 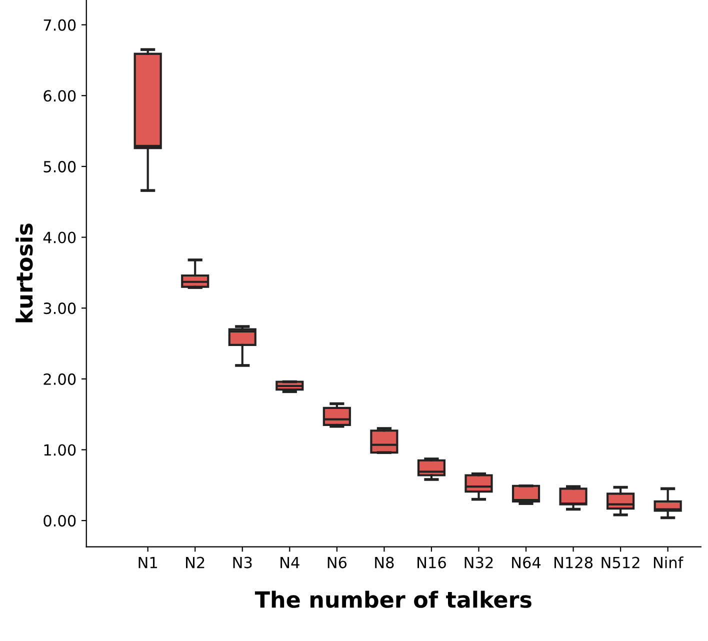 I want to click on x-tick-label: N16, so click(x=432, y=562).